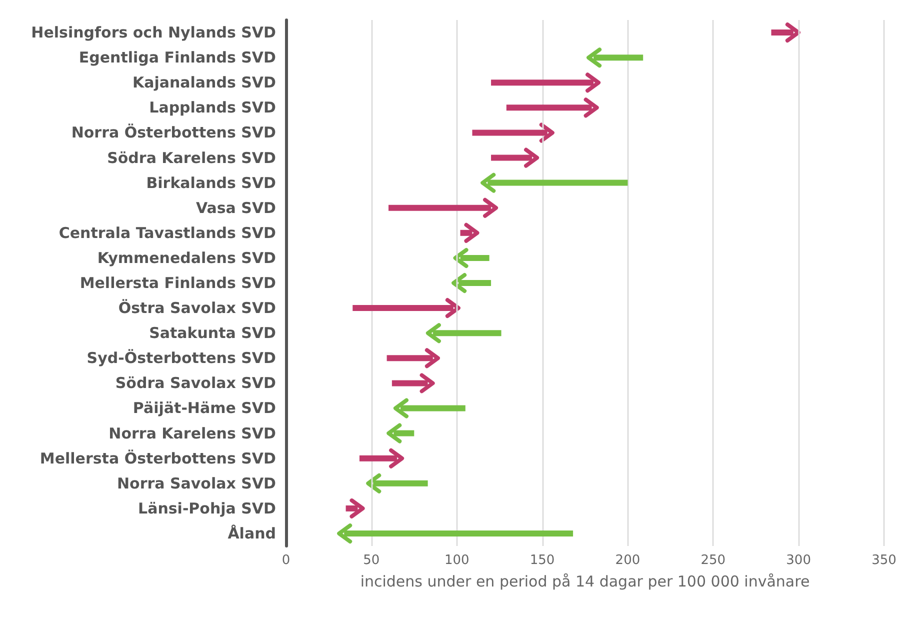 The image size is (917, 621). I want to click on bar, so click(475, 283).